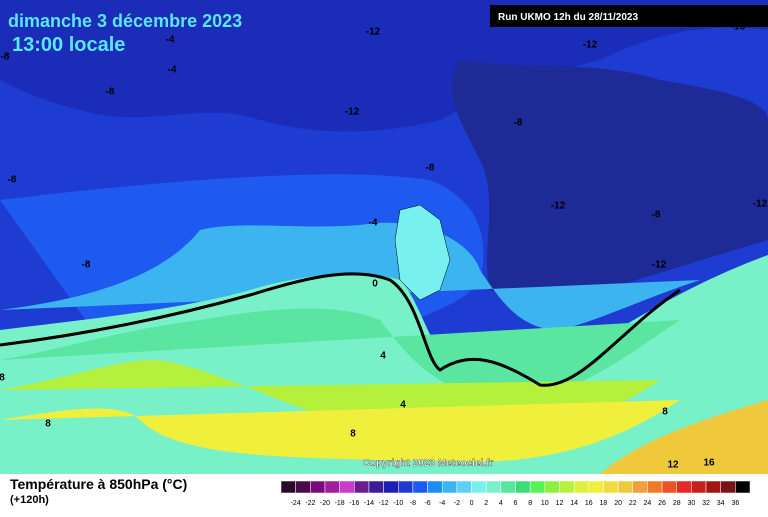  Describe the element at coordinates (738, 27) in the screenshot. I see `contour-label: -16` at that location.